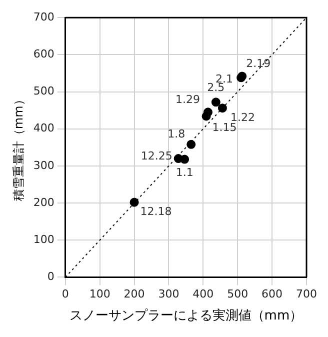 This screenshot has height=337, width=328. Describe the element at coordinates (186, 316) in the screenshot. I see `x-axis-title: スノーサンプラーによる実測値（mm）` at that location.